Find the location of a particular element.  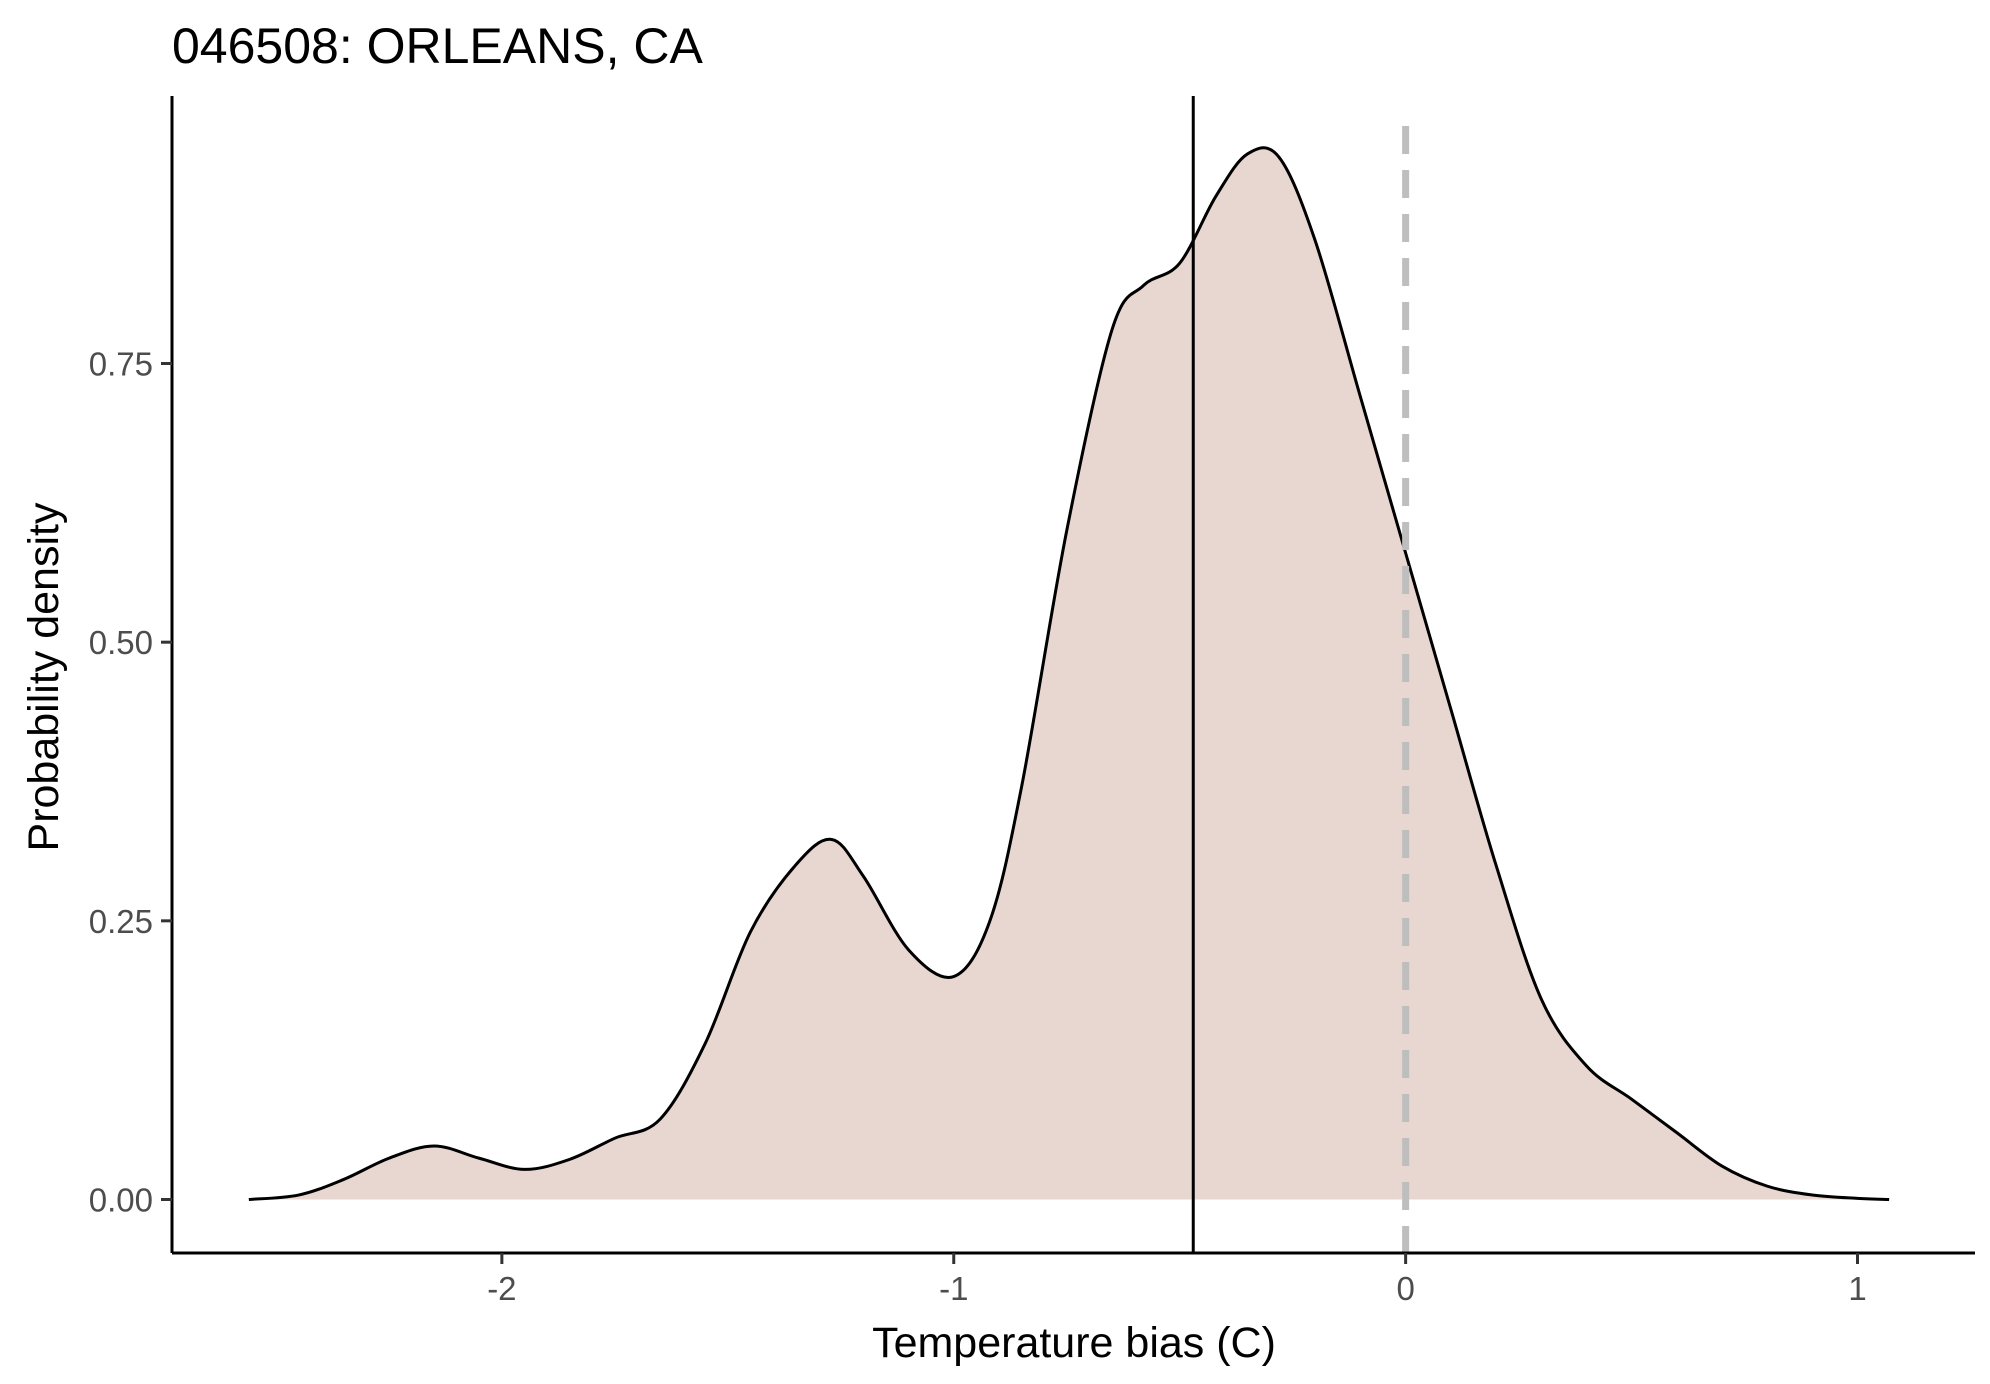

x-tick-label: -1 is located at coordinates (953, 1288).